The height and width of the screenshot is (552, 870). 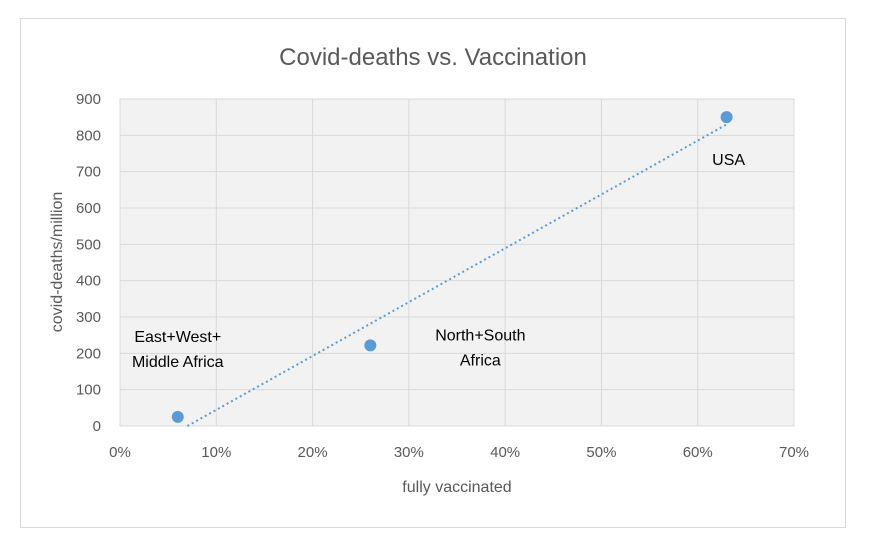 What do you see at coordinates (88, 135) in the screenshot?
I see `y-tick-label: 800` at bounding box center [88, 135].